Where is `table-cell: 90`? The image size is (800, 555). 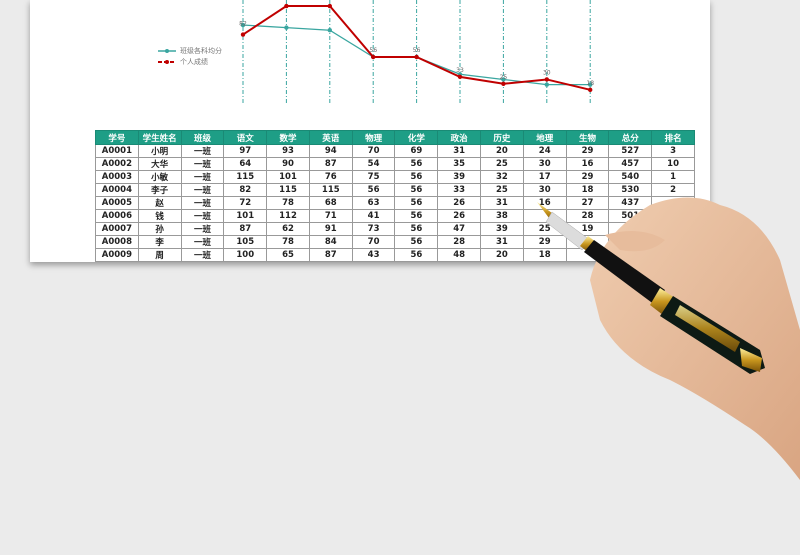 table-cell: 90 is located at coordinates (288, 164).